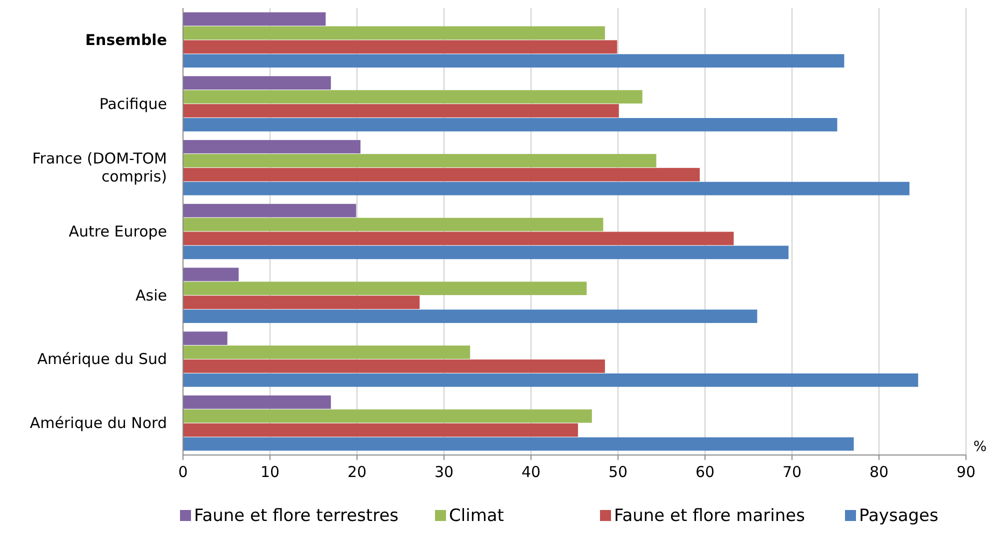  What do you see at coordinates (296, 516) in the screenshot?
I see `legend-label: Faune et flore terrestres` at bounding box center [296, 516].